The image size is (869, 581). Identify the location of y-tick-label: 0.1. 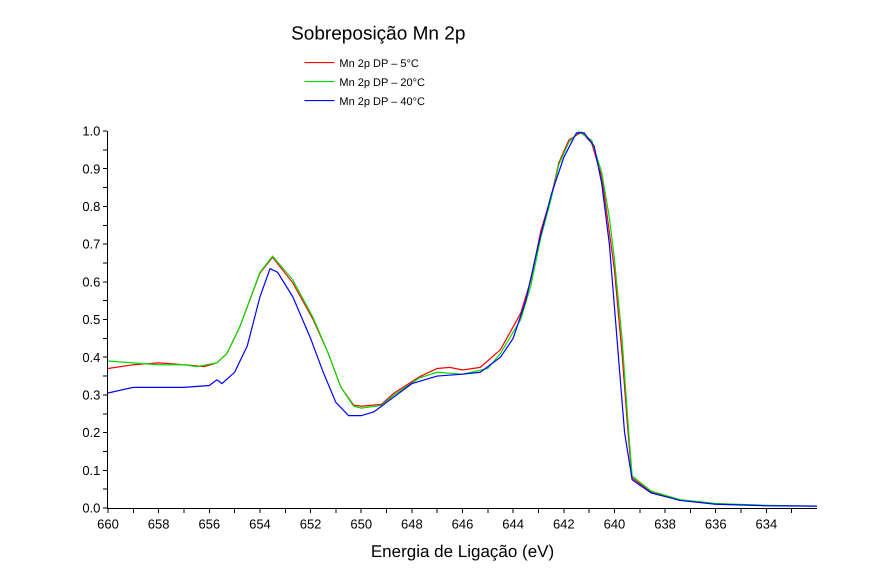
(91, 470).